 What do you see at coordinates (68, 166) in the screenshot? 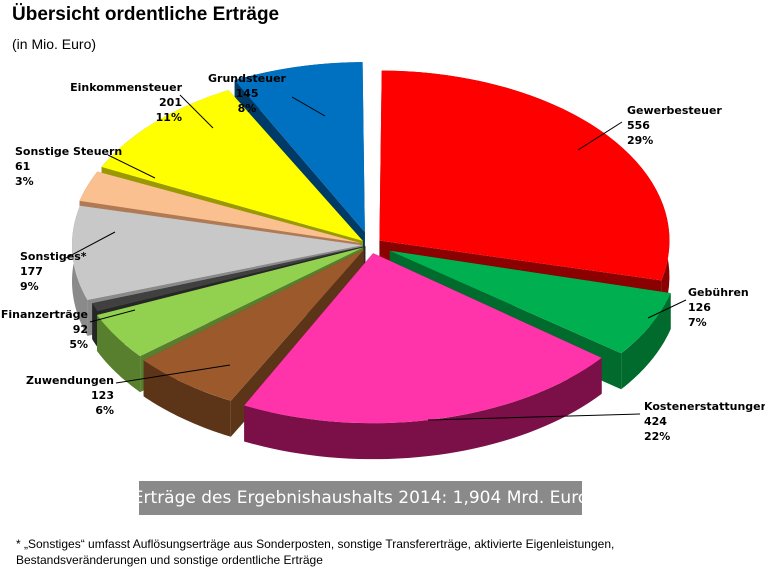
I see `data-label: Sonstige Steuern 61 3%` at bounding box center [68, 166].